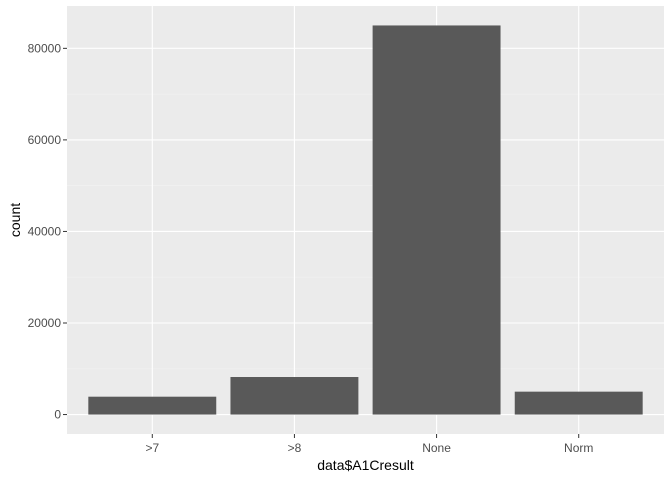 The width and height of the screenshot is (672, 480). Describe the element at coordinates (369, 444) in the screenshot. I see `x-axis: >7 >8 None Norm` at that location.